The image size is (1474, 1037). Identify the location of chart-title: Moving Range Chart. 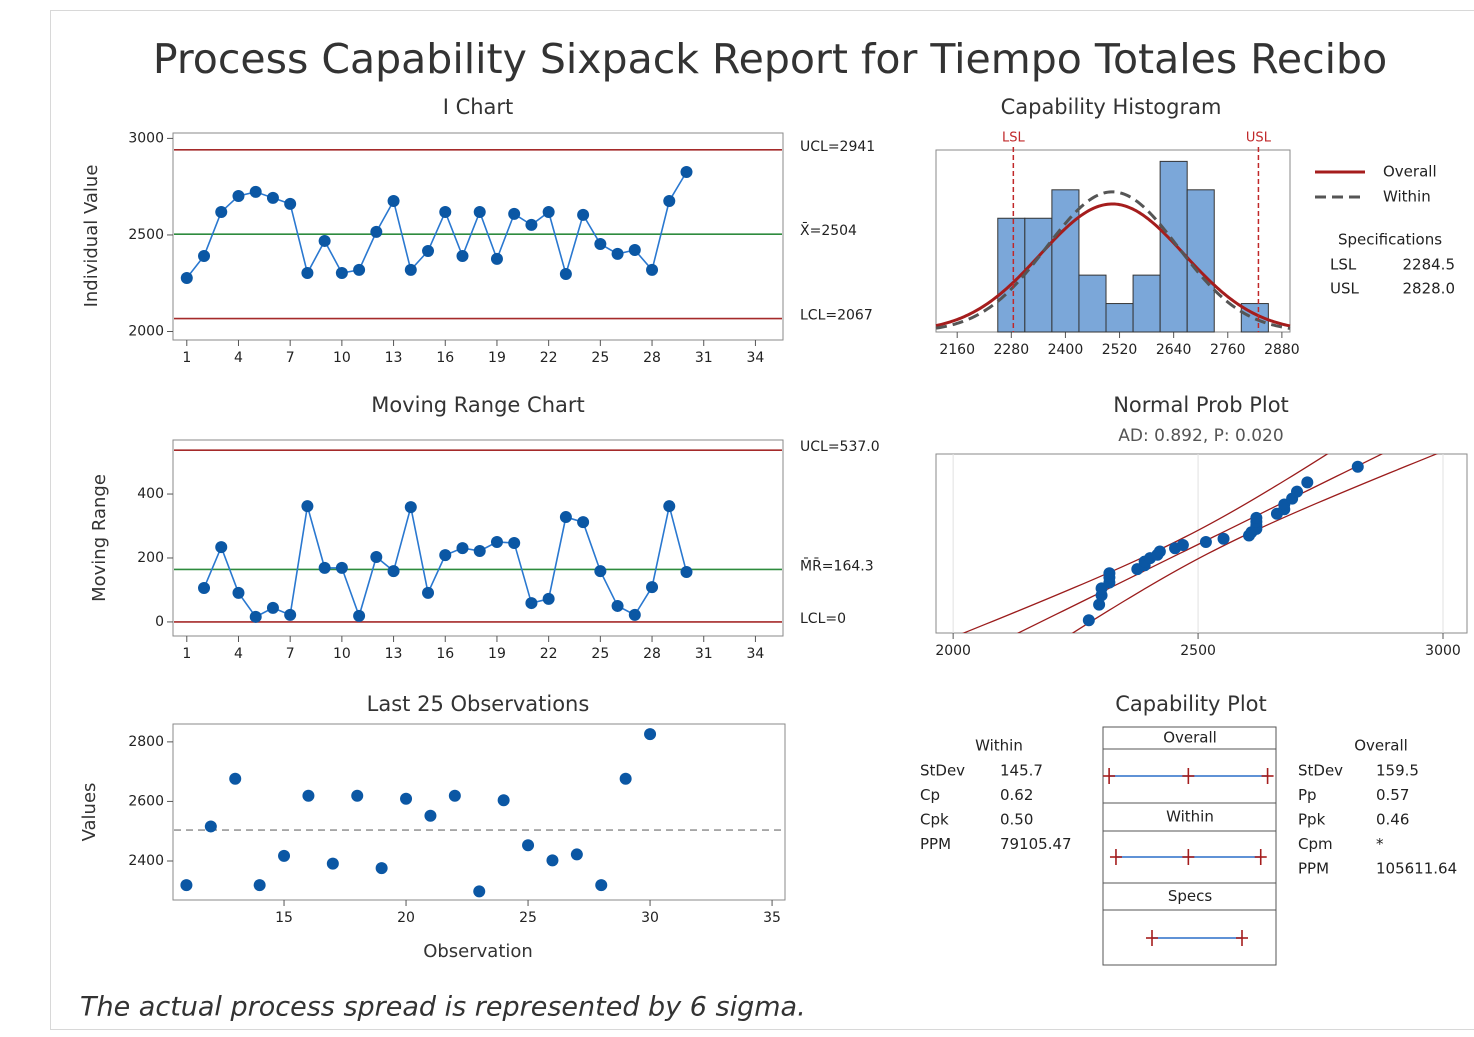
(478, 405).